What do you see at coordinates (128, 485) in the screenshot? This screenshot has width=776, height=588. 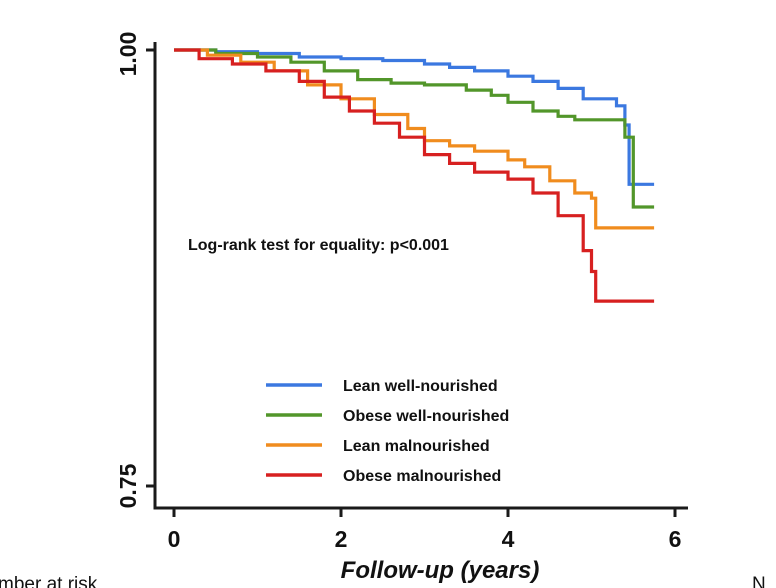 I see `y-tick-label-bottom: 0.75` at bounding box center [128, 485].